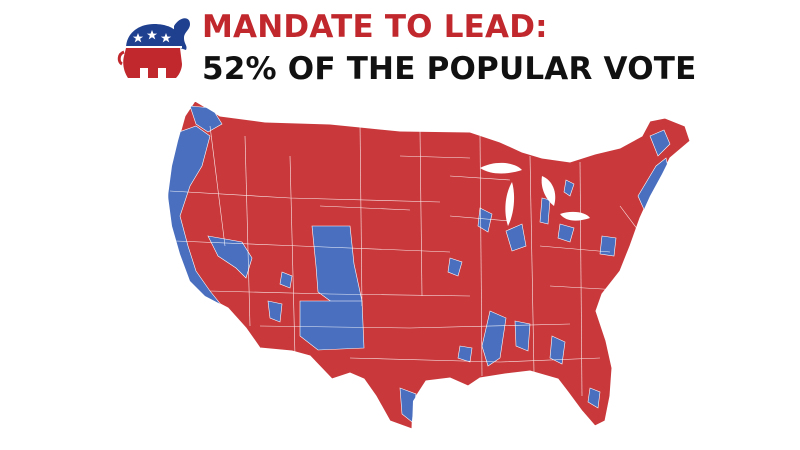 This screenshot has height=450, width=800. What do you see at coordinates (375, 27) in the screenshot?
I see `headline-line-1: MANDATE TO LEAD:` at bounding box center [375, 27].